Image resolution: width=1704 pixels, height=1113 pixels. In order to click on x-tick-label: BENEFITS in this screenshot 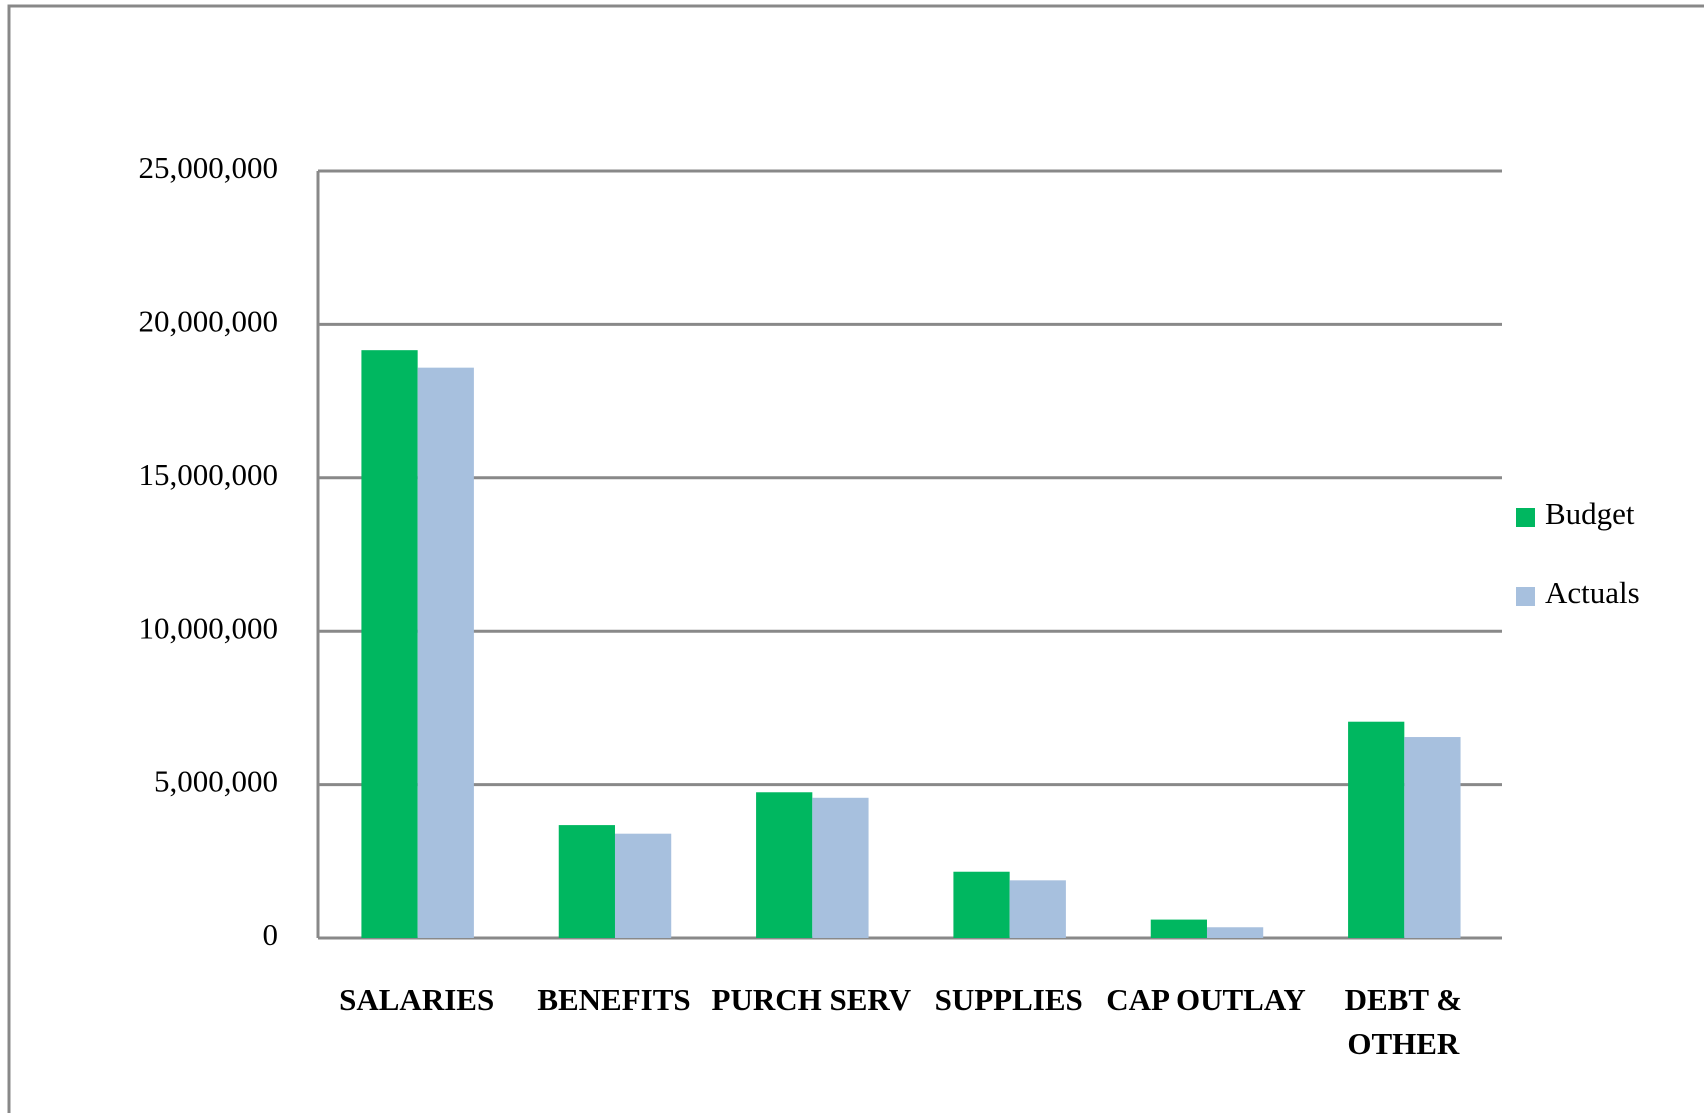, I will do `click(614, 999)`.